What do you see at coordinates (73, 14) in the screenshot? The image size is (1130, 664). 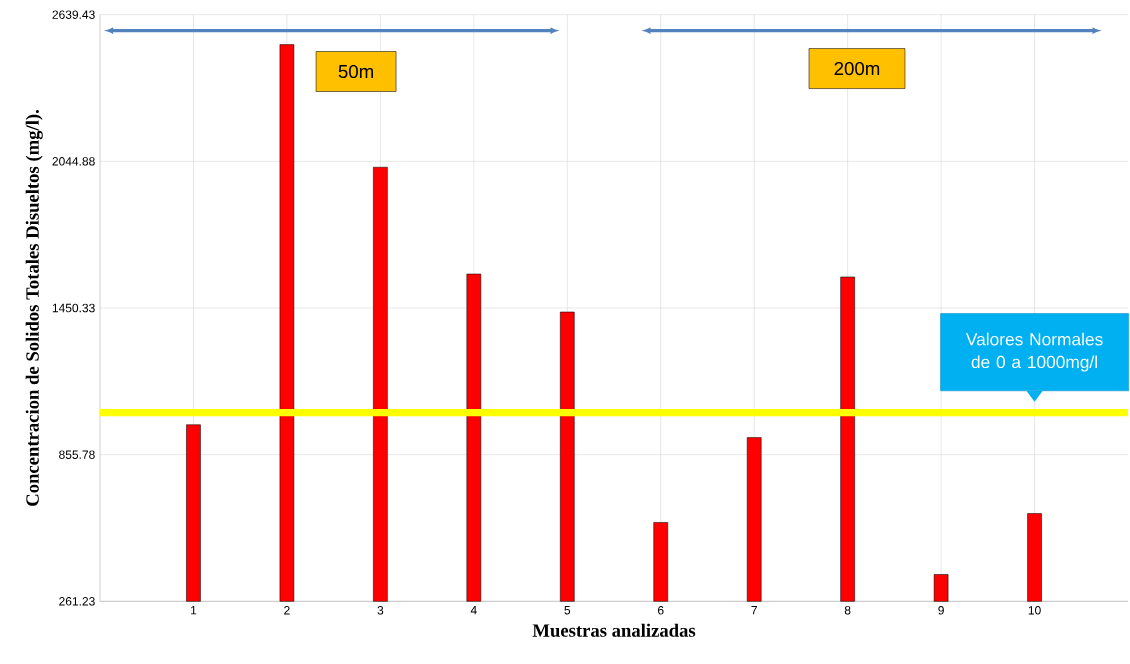 I see `y-tick-label: 2639.43` at bounding box center [73, 14].